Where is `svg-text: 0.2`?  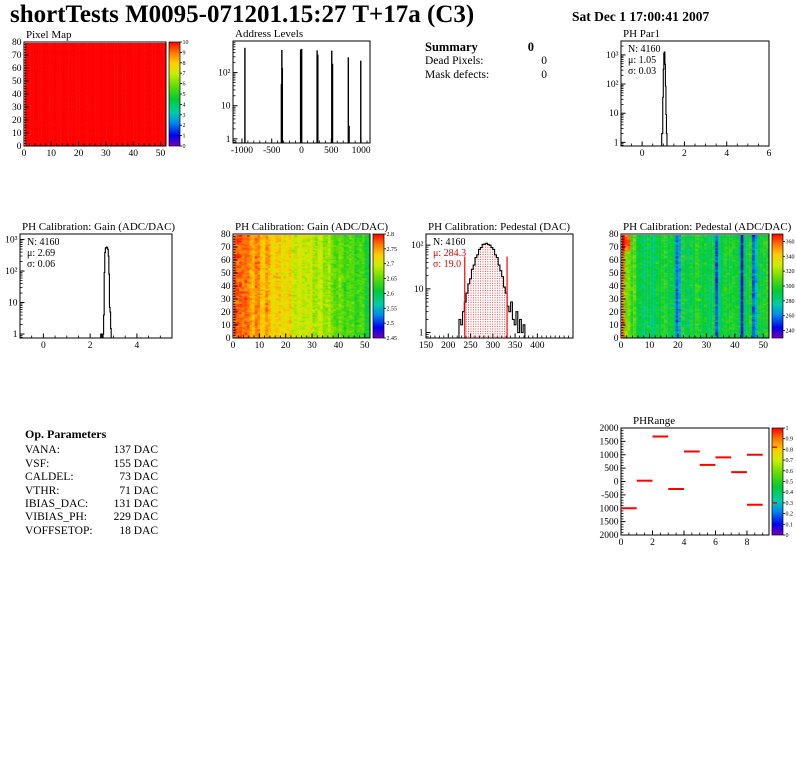
svg-text: 0.2 is located at coordinates (790, 515).